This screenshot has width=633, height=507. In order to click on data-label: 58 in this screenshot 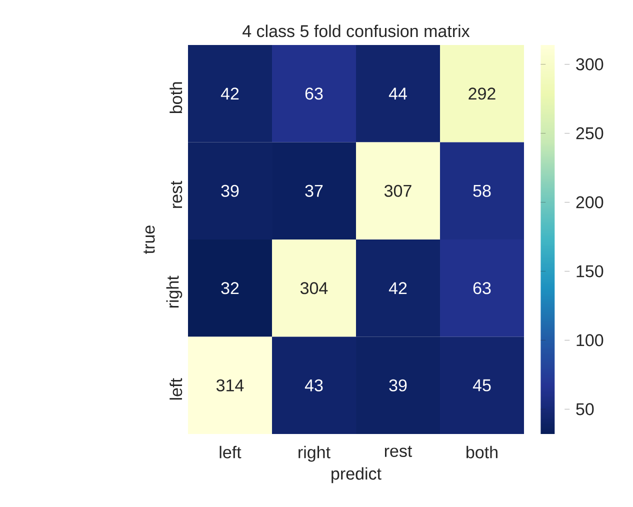, I will do `click(482, 190)`.